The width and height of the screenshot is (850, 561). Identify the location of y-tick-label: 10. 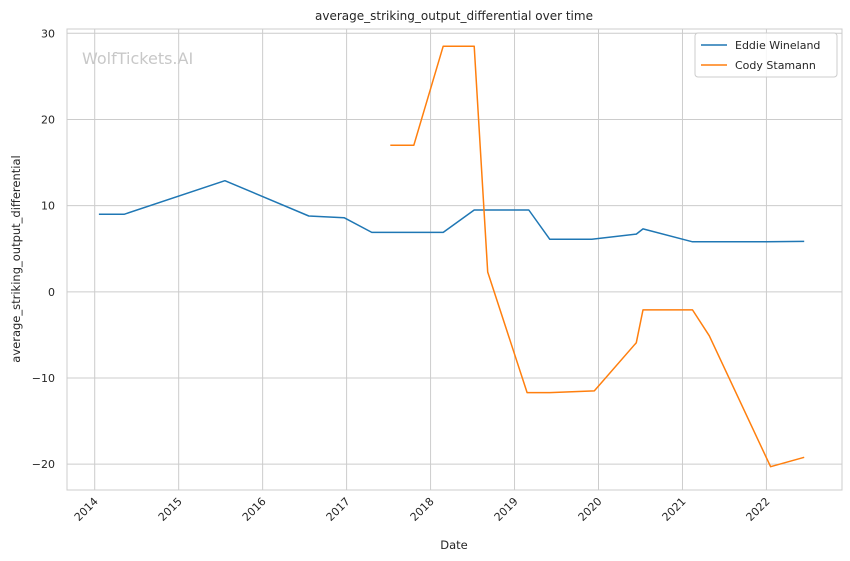
(48, 206).